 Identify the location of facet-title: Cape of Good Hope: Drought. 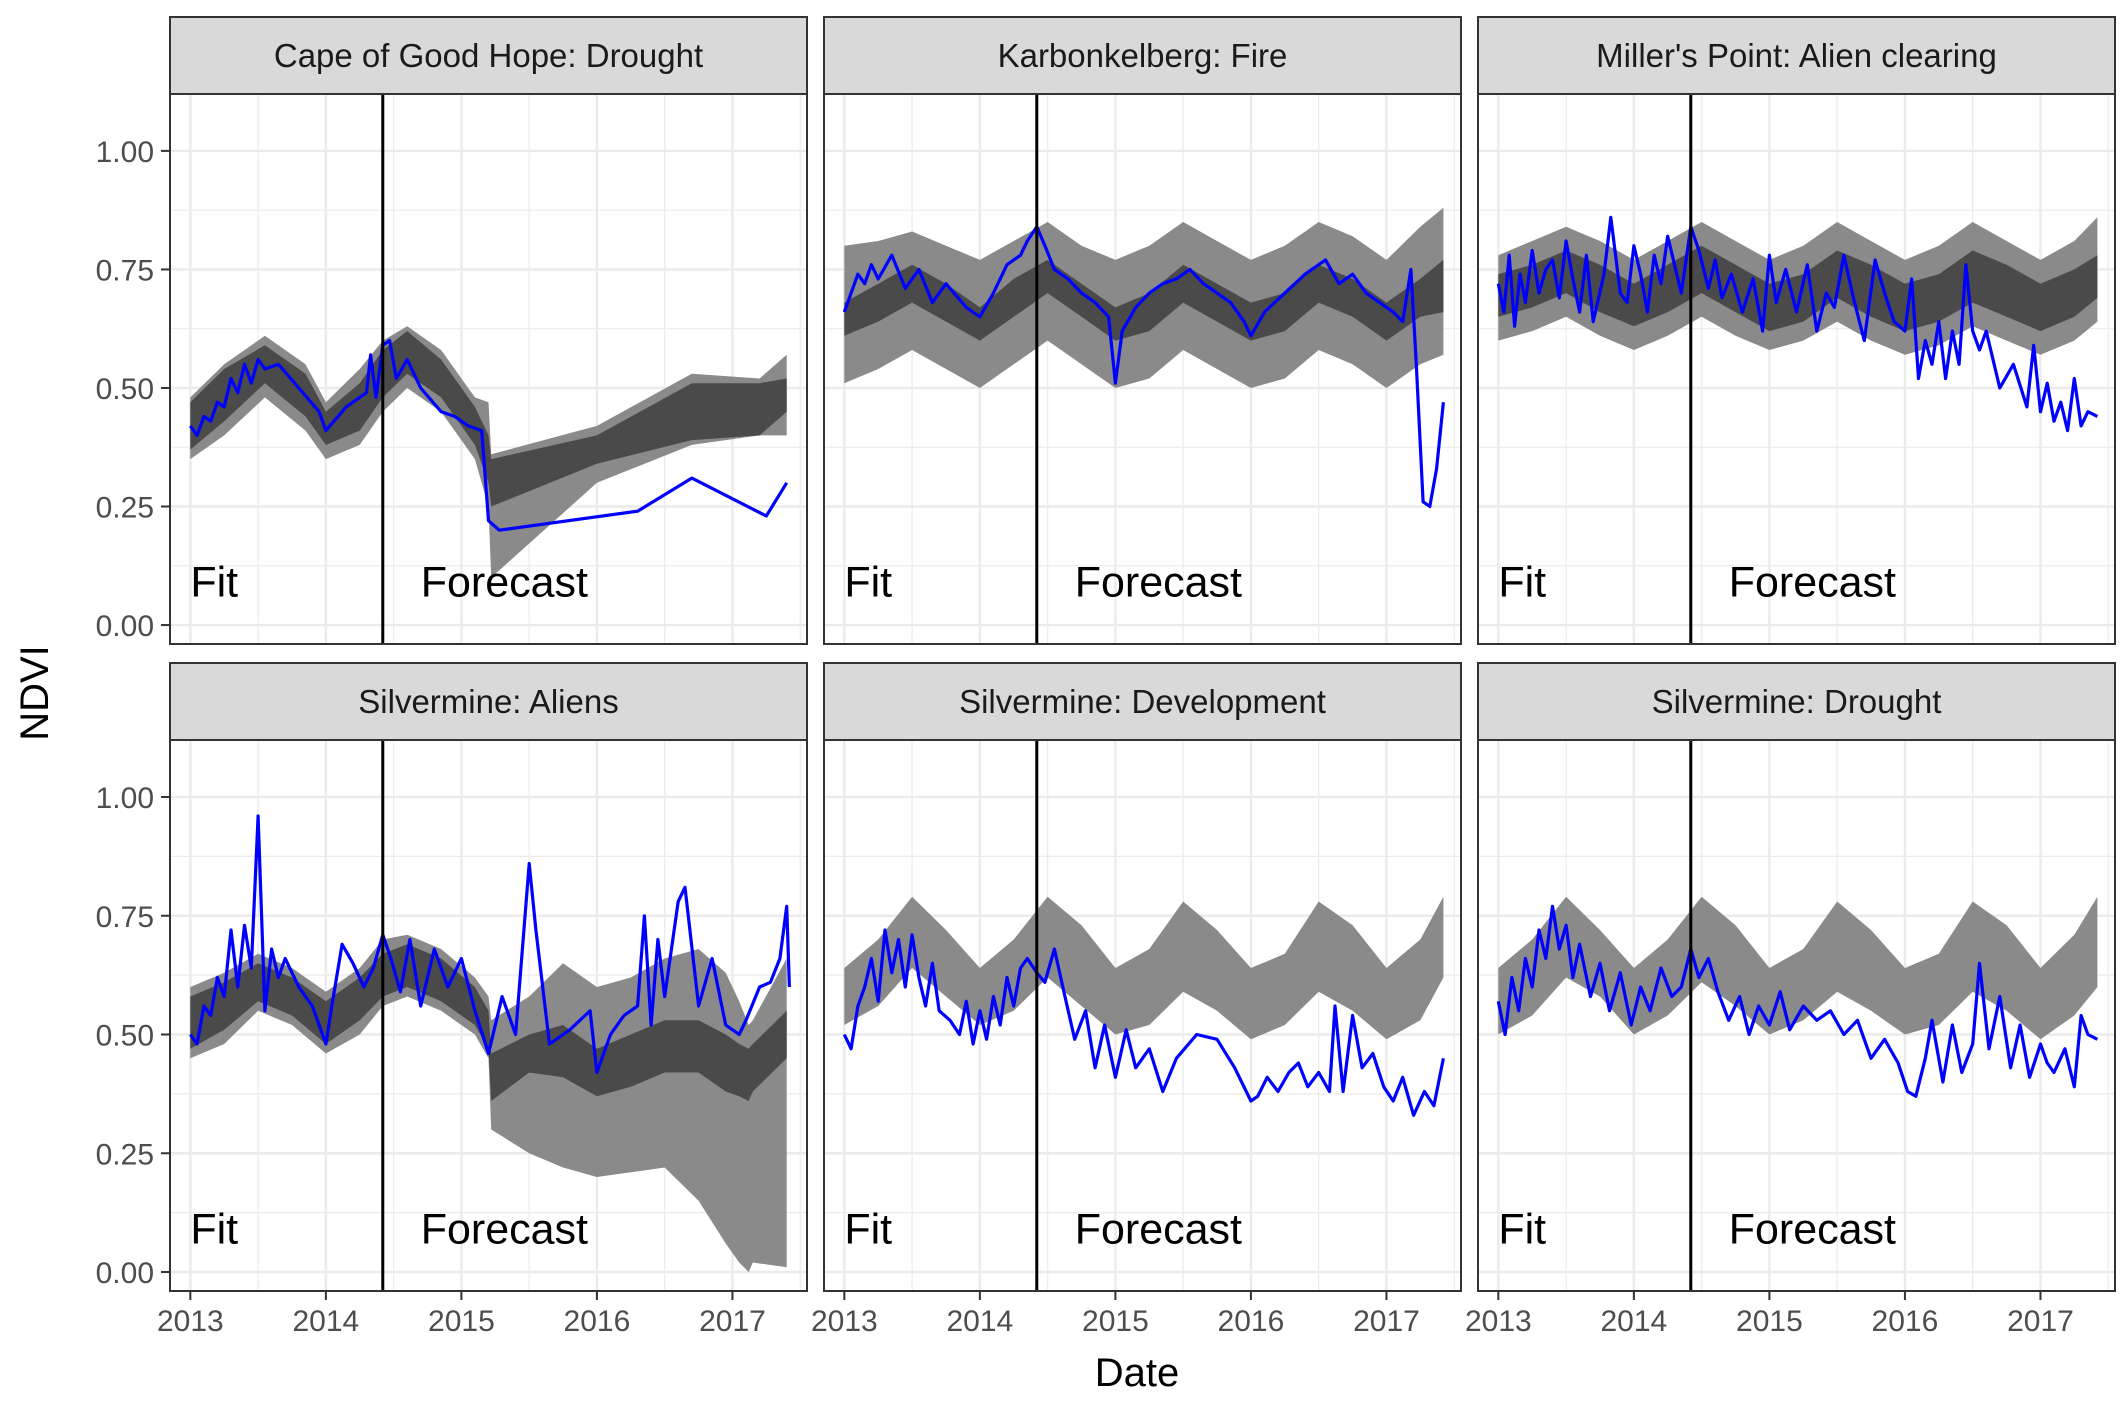
(488, 55).